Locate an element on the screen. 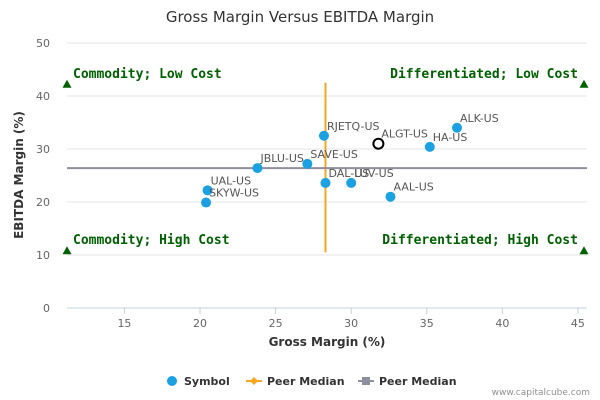 The image size is (600, 400). y-tick-label: 0 is located at coordinates (46, 308).